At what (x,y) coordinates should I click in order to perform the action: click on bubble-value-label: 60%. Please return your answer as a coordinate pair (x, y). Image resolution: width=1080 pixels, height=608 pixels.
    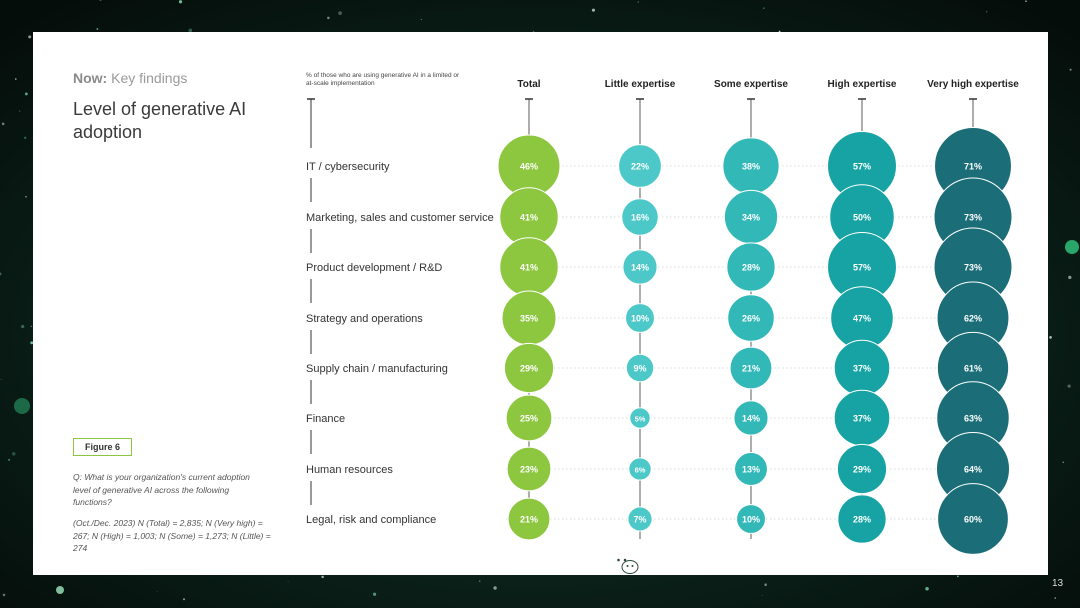
    Looking at the image, I should click on (973, 520).